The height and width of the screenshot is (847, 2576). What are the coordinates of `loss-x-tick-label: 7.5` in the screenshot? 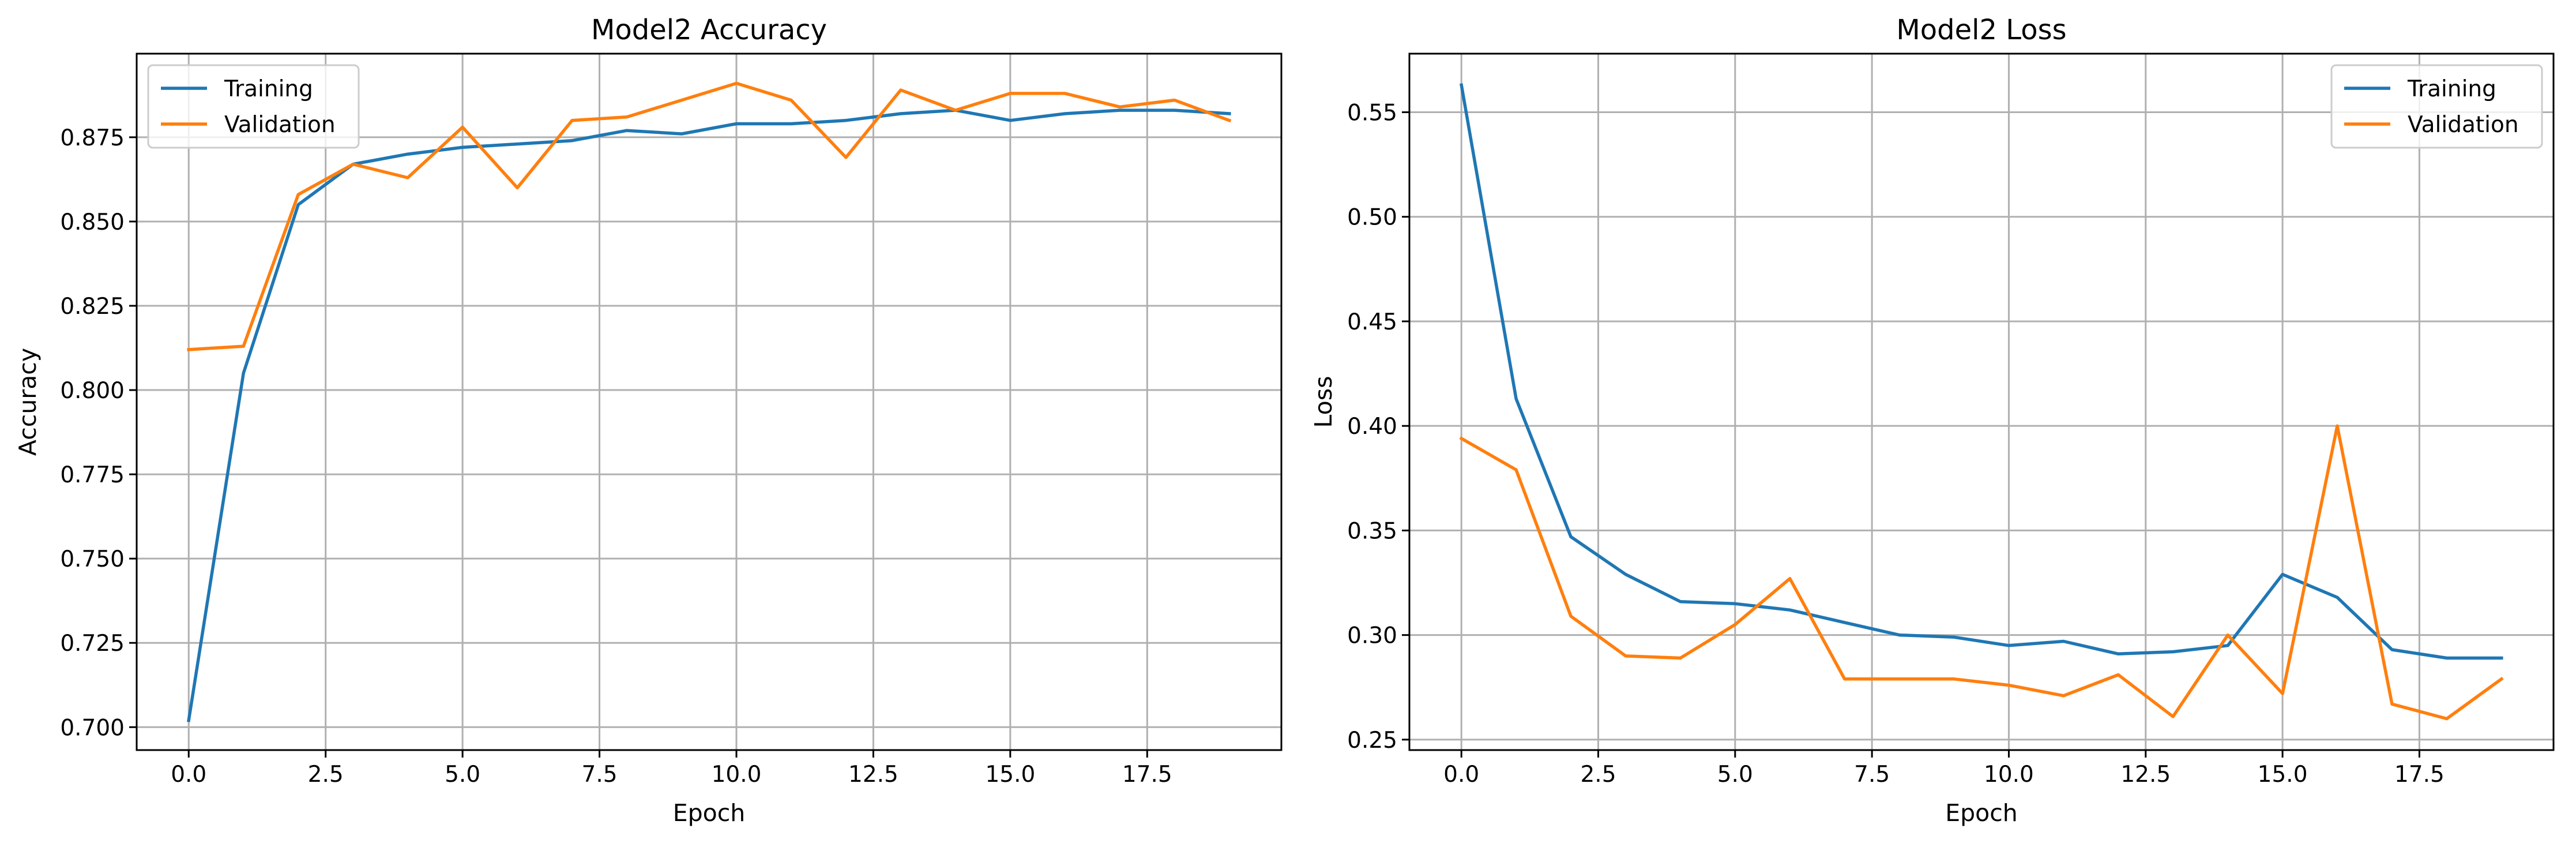 It's located at (1872, 775).